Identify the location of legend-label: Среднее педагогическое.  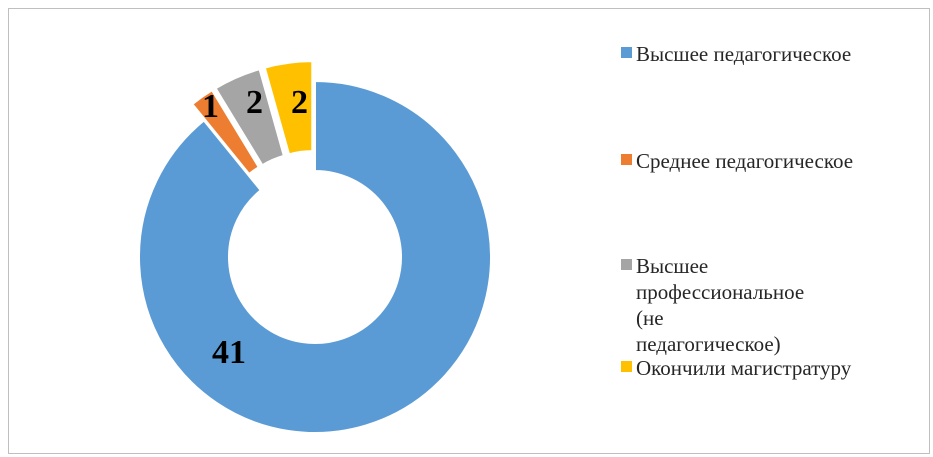
(745, 161).